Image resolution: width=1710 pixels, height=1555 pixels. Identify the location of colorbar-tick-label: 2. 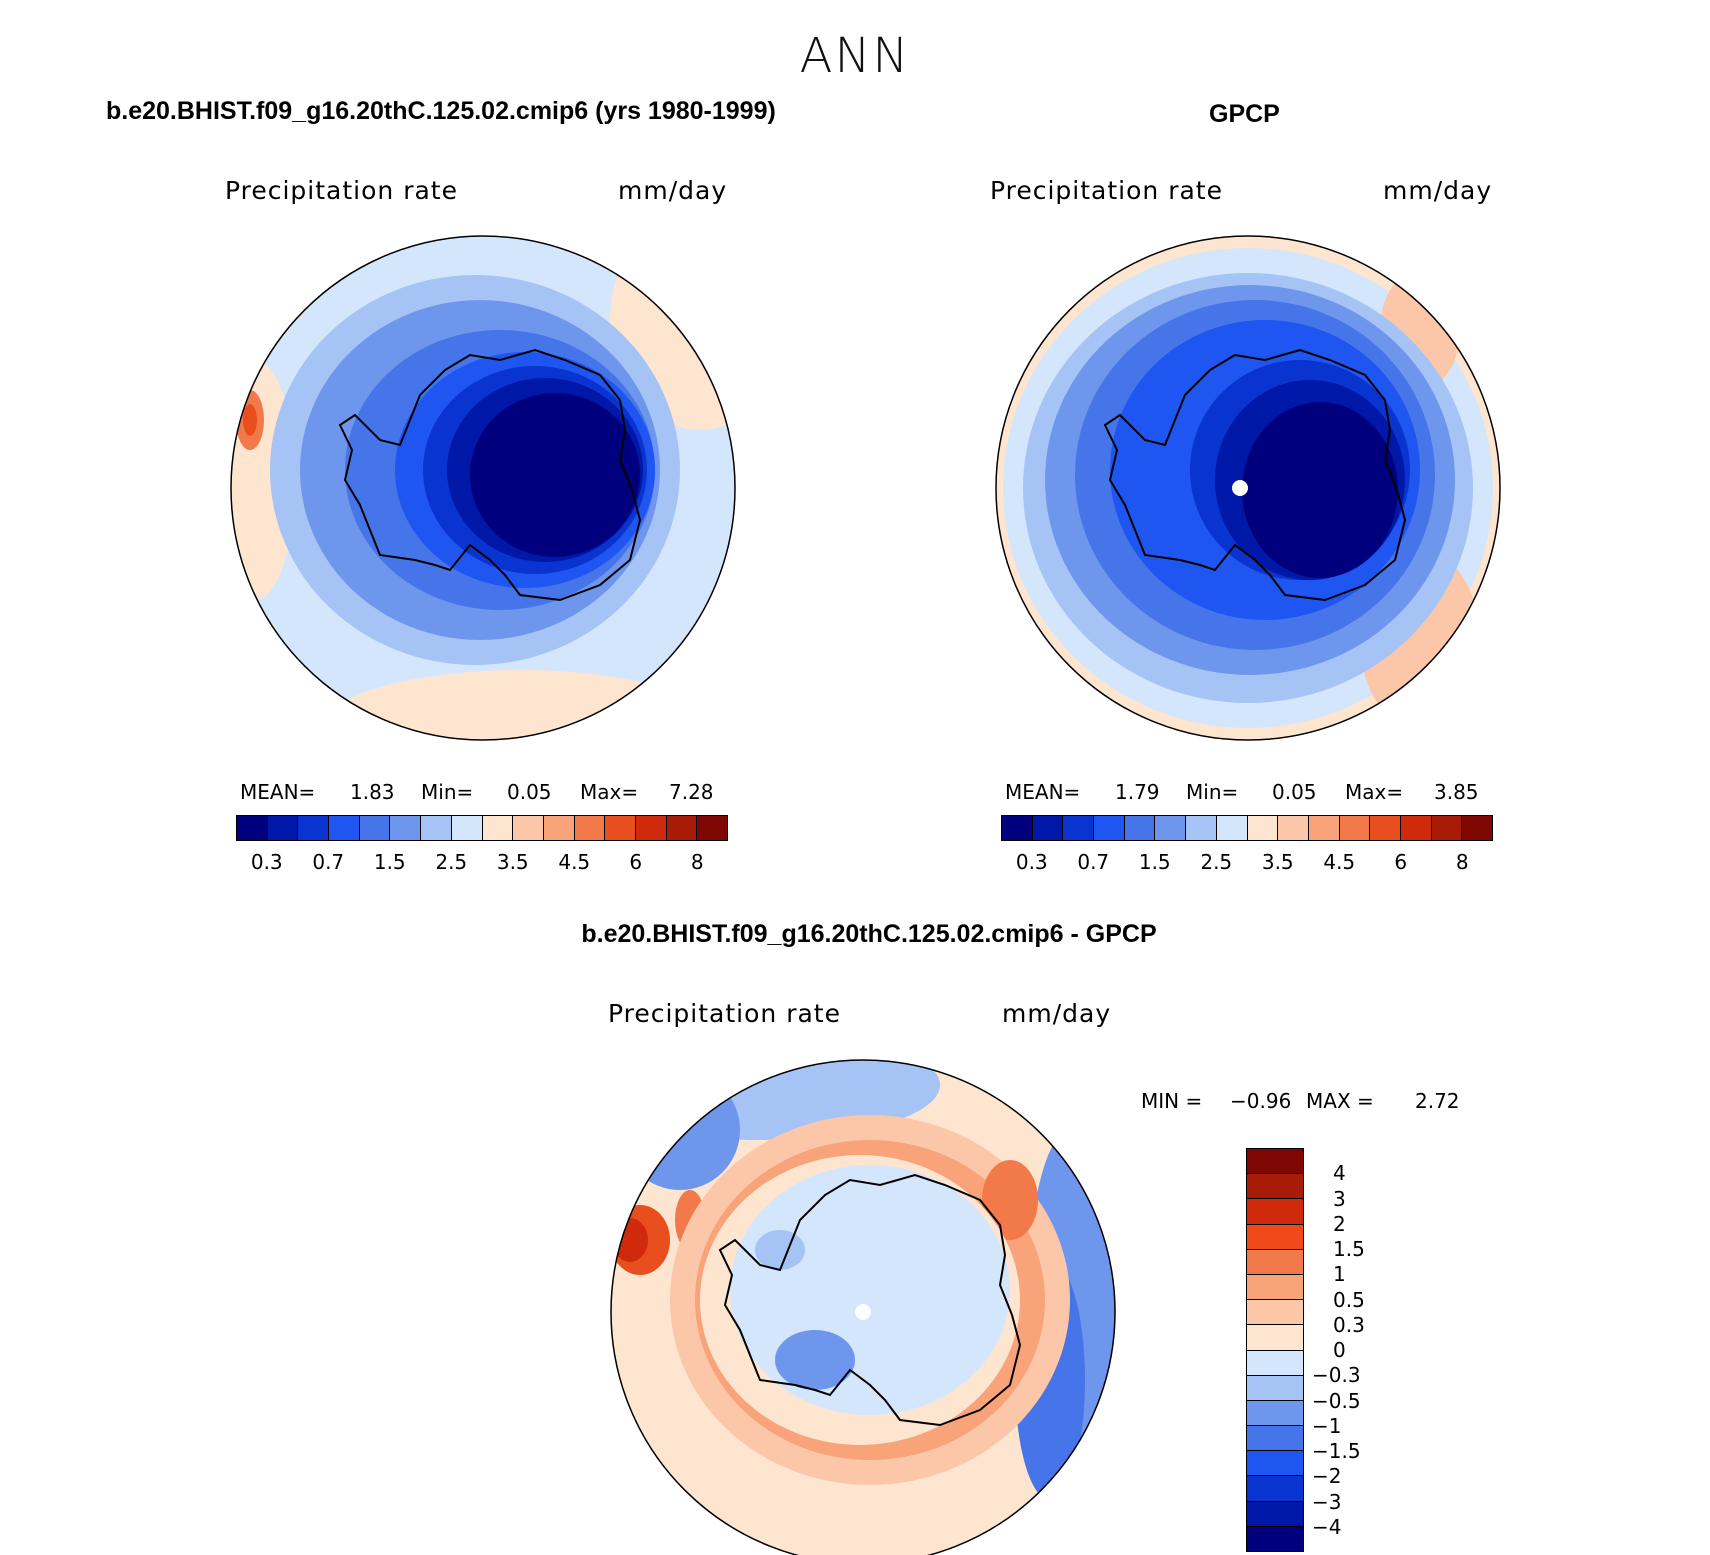
(1339, 1223).